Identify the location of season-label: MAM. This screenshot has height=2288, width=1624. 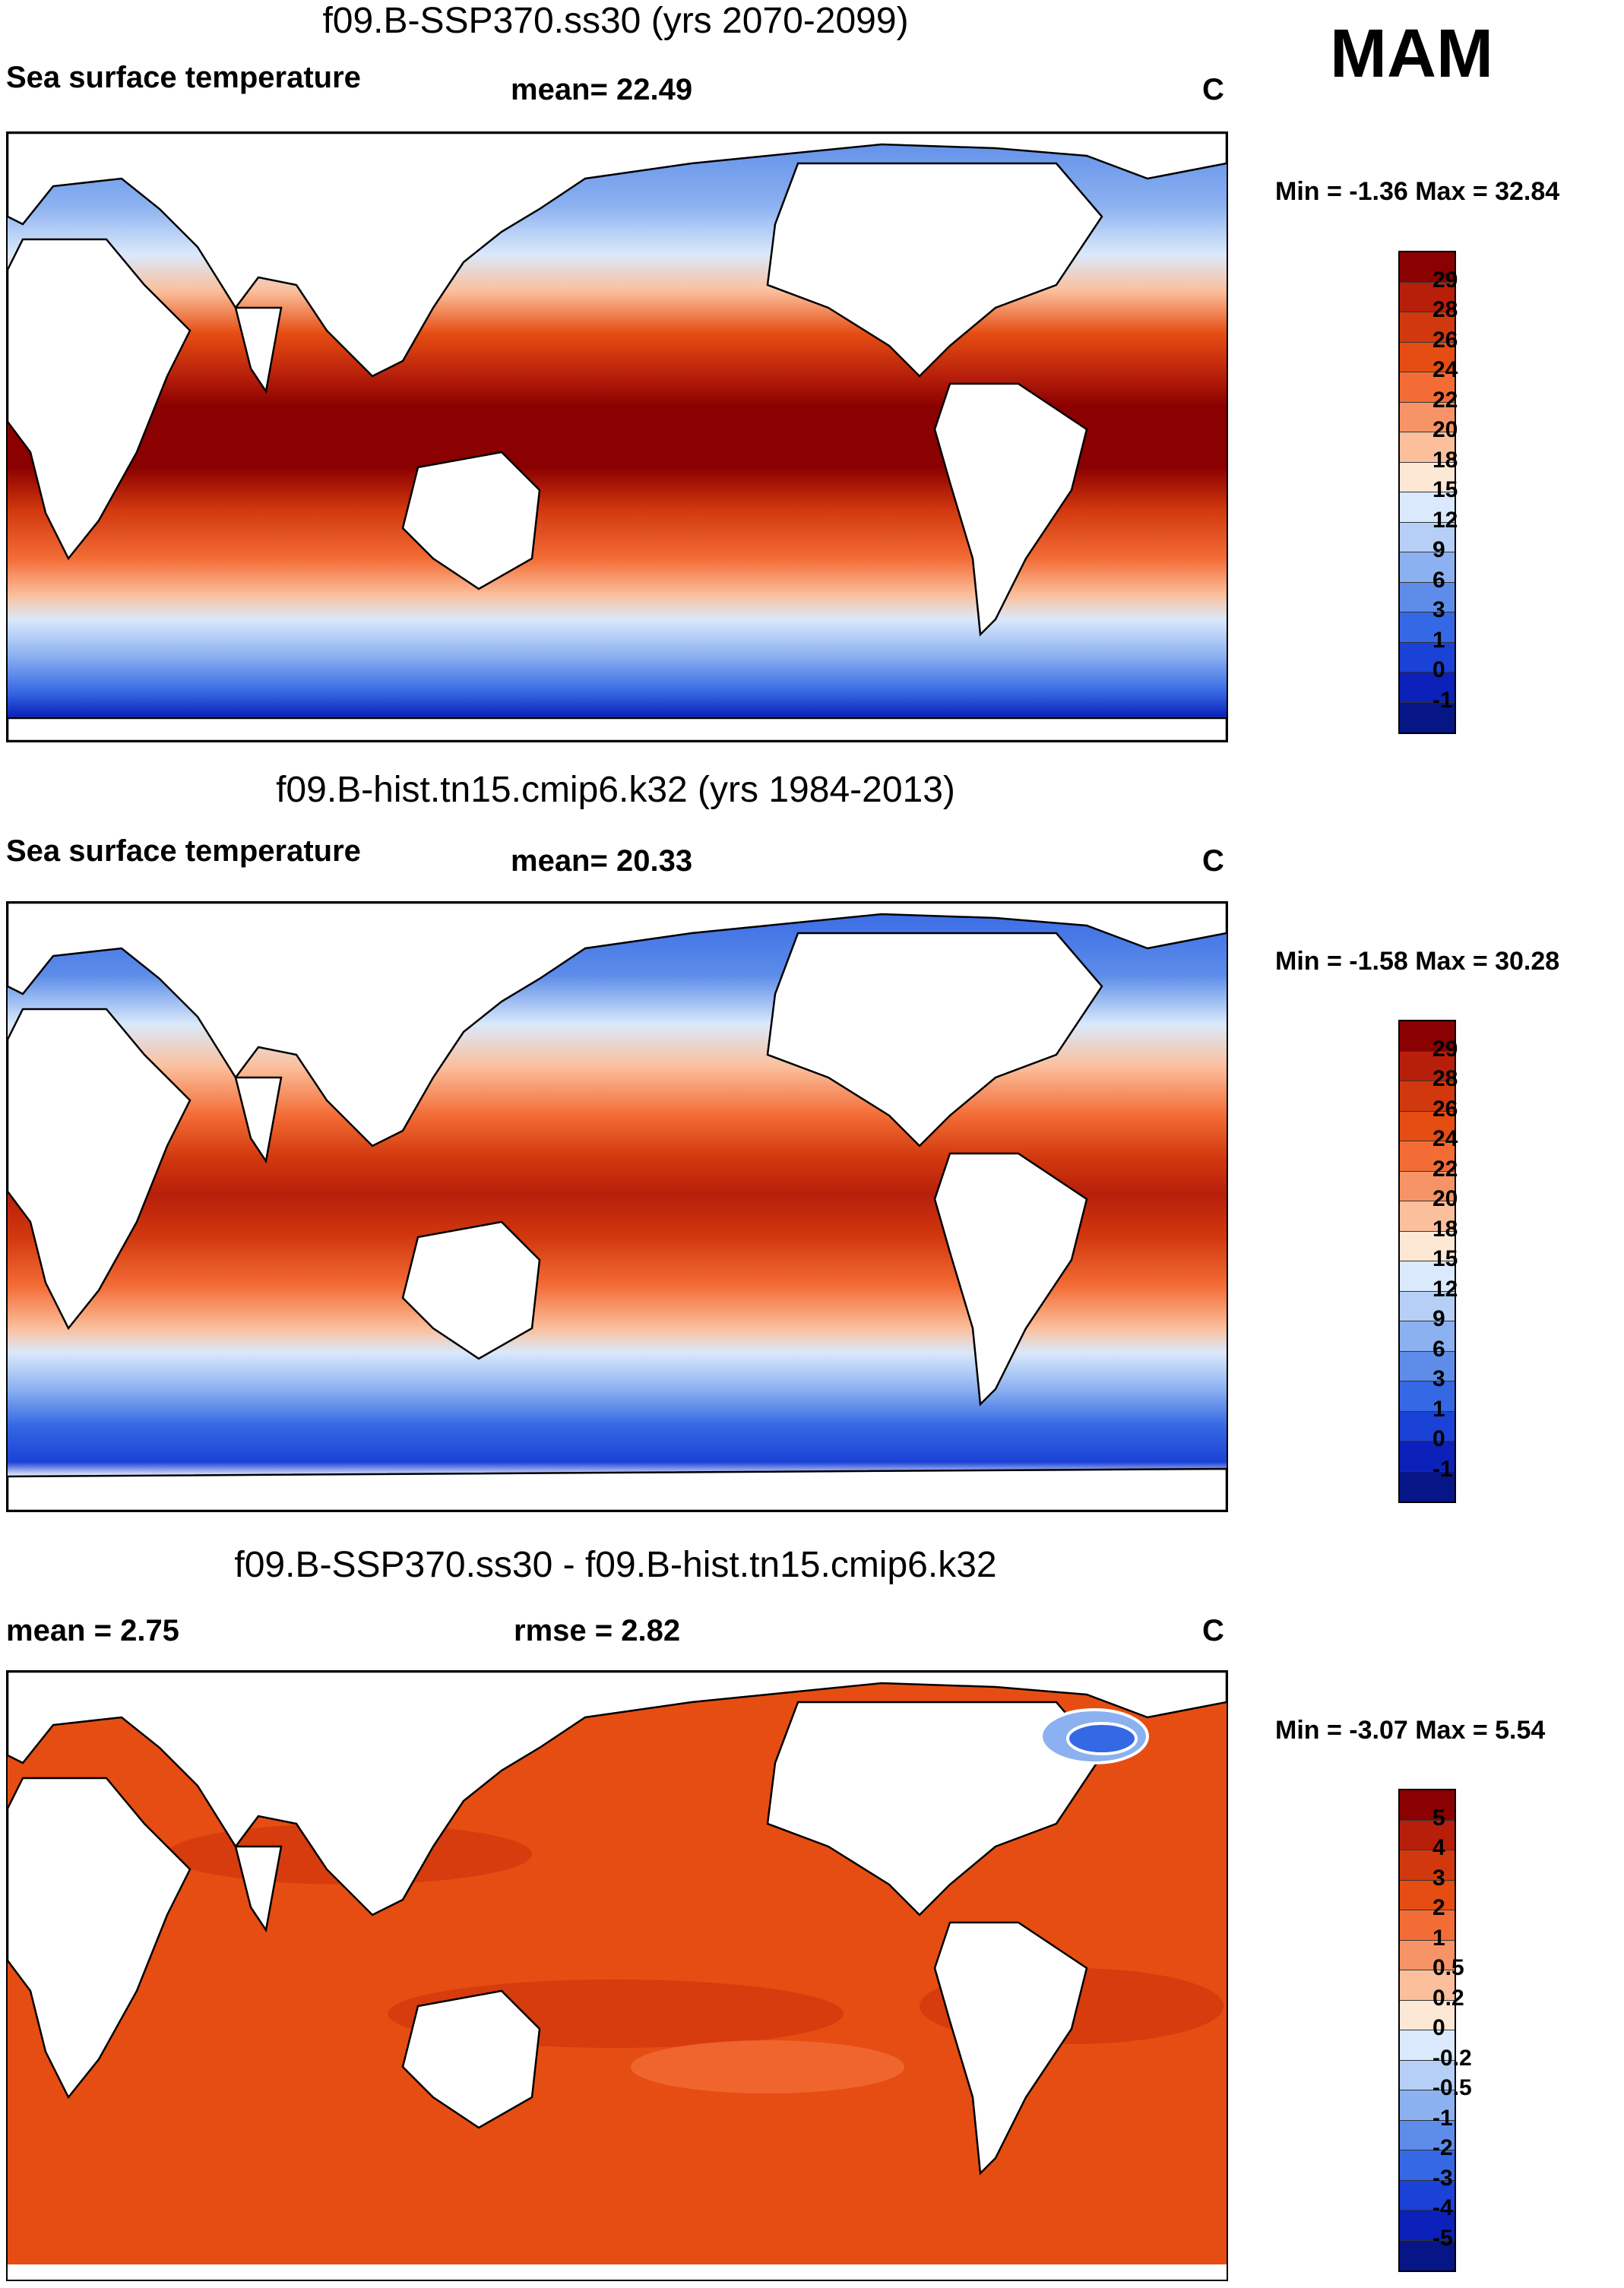
(1411, 54).